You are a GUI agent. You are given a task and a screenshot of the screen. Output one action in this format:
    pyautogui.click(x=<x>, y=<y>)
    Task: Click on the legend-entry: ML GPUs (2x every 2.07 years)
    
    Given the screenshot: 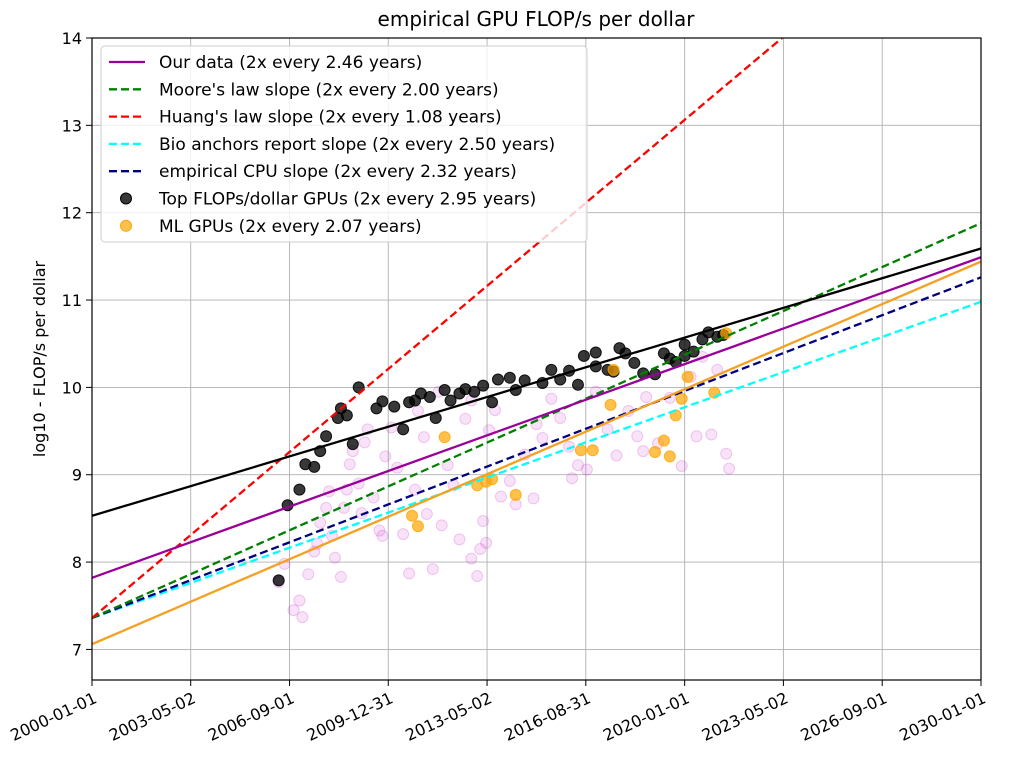 What is the action you would take?
    pyautogui.click(x=271, y=227)
    